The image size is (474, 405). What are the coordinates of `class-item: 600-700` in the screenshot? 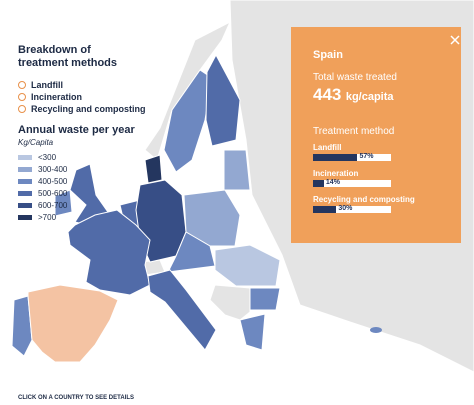 It's located at (42, 205).